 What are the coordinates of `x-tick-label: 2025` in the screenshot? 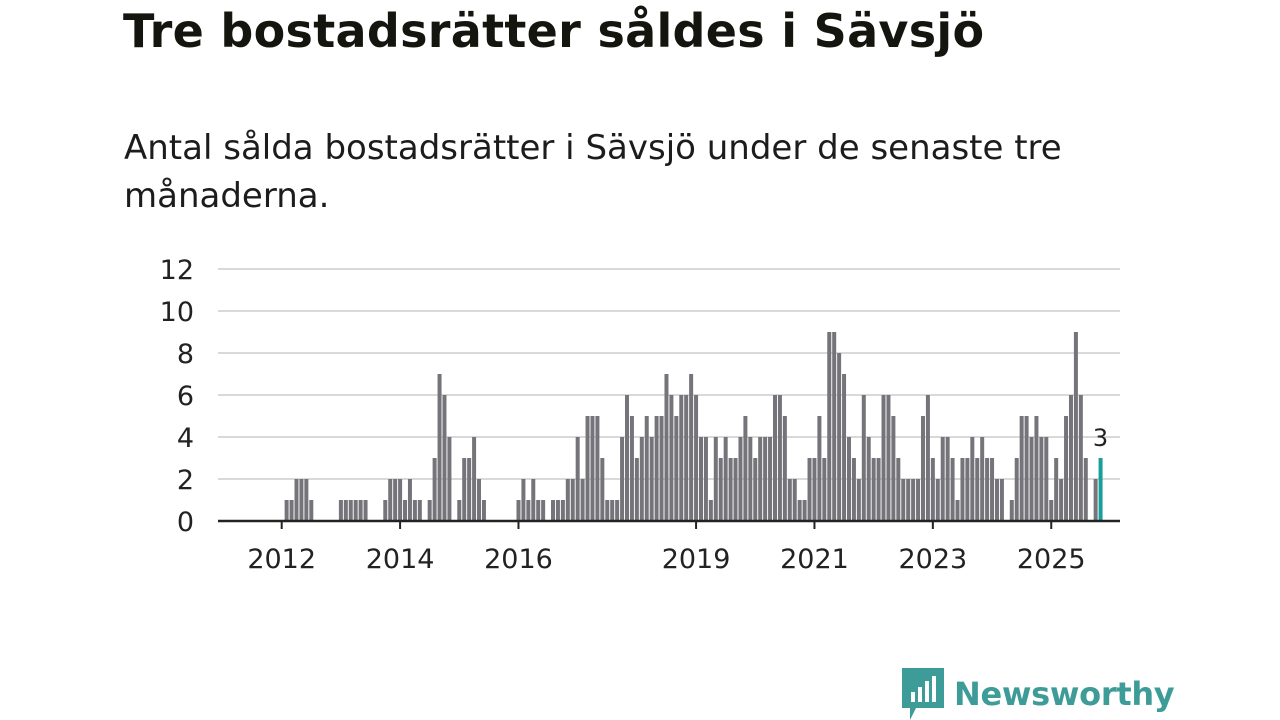 It's located at (1051, 559).